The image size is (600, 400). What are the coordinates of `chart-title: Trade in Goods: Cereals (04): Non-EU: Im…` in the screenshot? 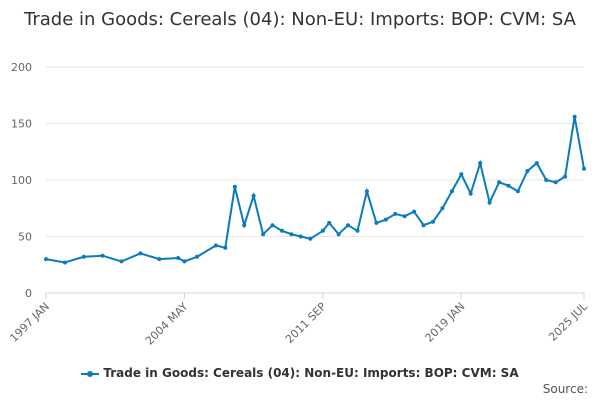 It's located at (299, 19).